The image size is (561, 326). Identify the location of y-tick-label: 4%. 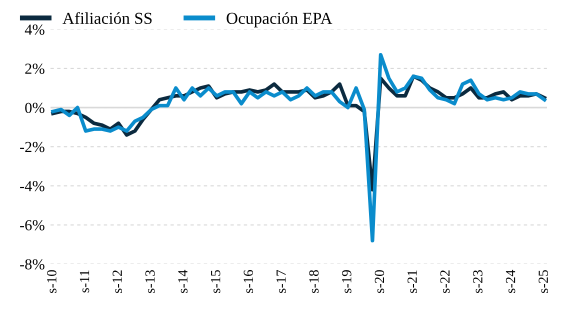
(34, 29).